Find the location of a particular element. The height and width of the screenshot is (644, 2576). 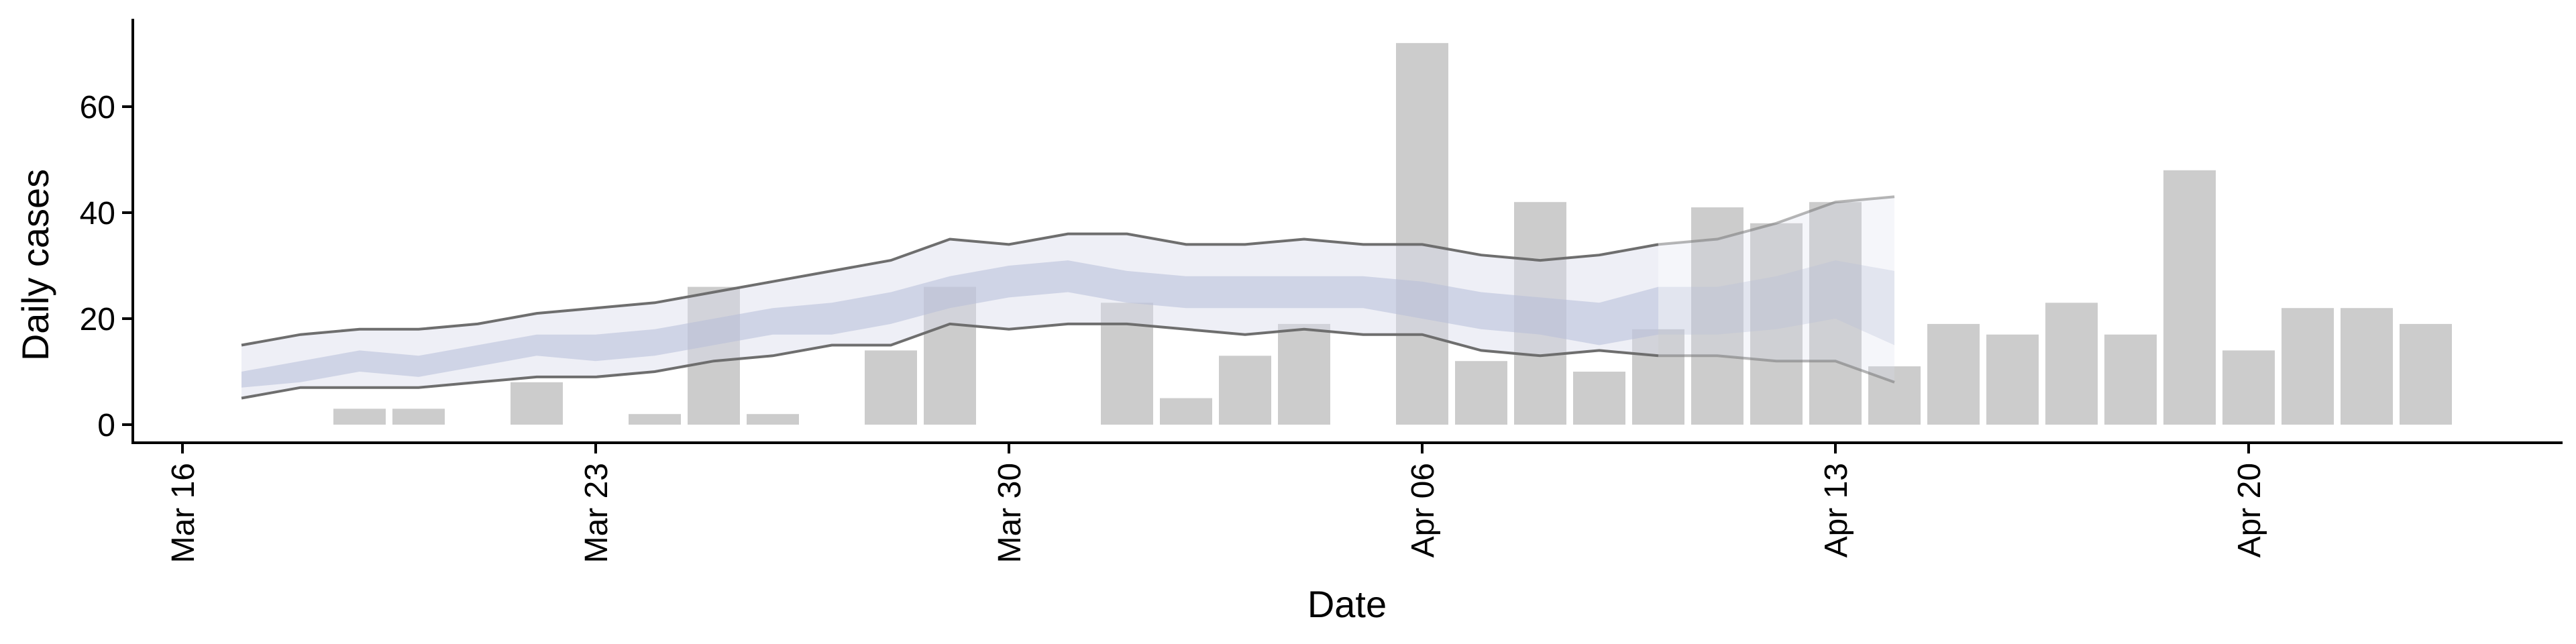

x-tick-label: Mar 16 is located at coordinates (183, 513).